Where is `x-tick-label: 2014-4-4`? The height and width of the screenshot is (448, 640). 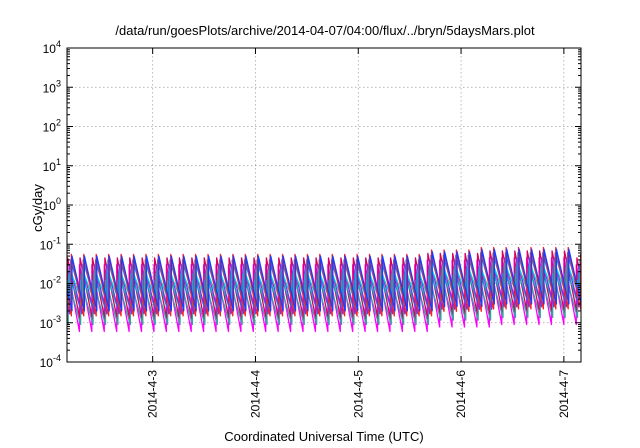
x-tick-label: 2014-4-4 is located at coordinates (255, 394).